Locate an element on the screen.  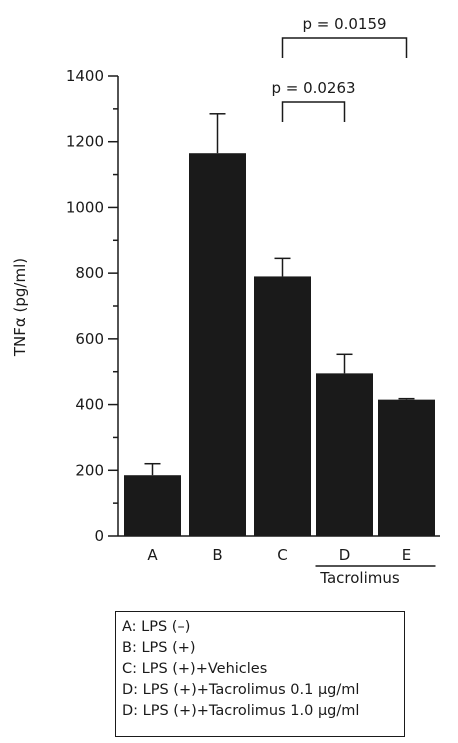
legend-item-d: D: LPS (+)+Tacrolimus 0.1 μg/ml is located at coordinates (241, 690).